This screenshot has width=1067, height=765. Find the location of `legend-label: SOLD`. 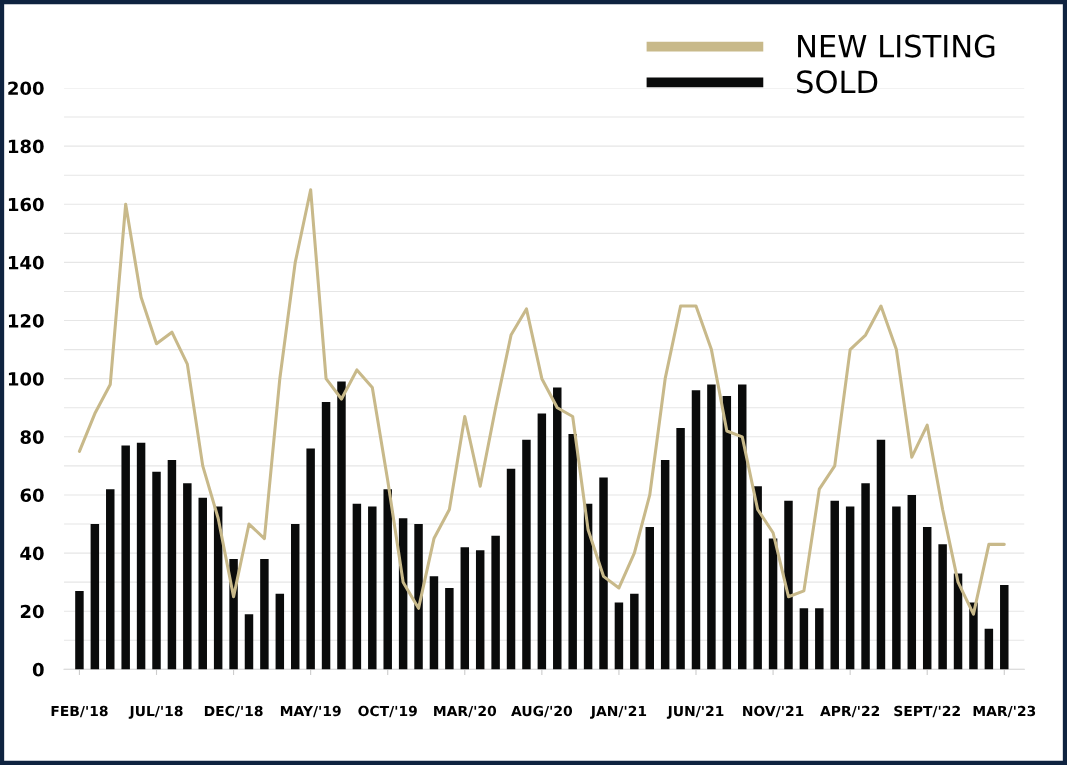

legend-label: SOLD is located at coordinates (837, 82).